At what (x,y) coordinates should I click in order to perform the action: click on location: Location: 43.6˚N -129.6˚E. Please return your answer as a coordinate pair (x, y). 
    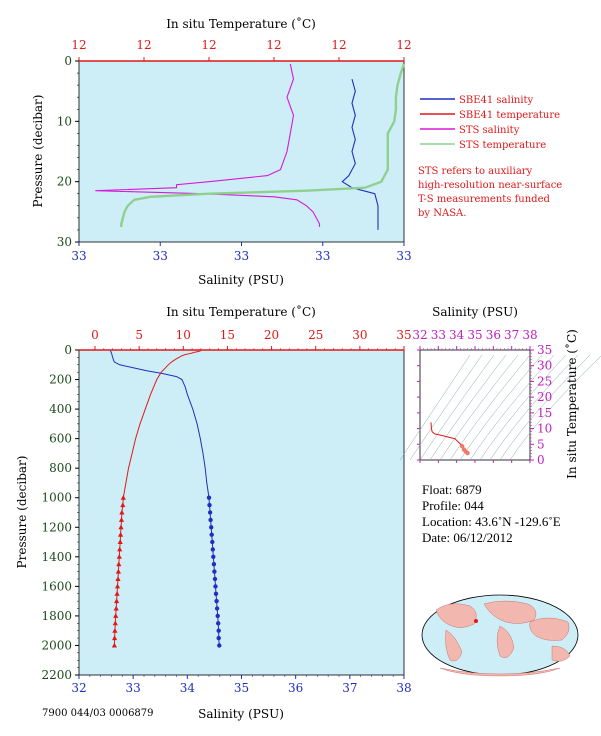
    Looking at the image, I should click on (491, 521).